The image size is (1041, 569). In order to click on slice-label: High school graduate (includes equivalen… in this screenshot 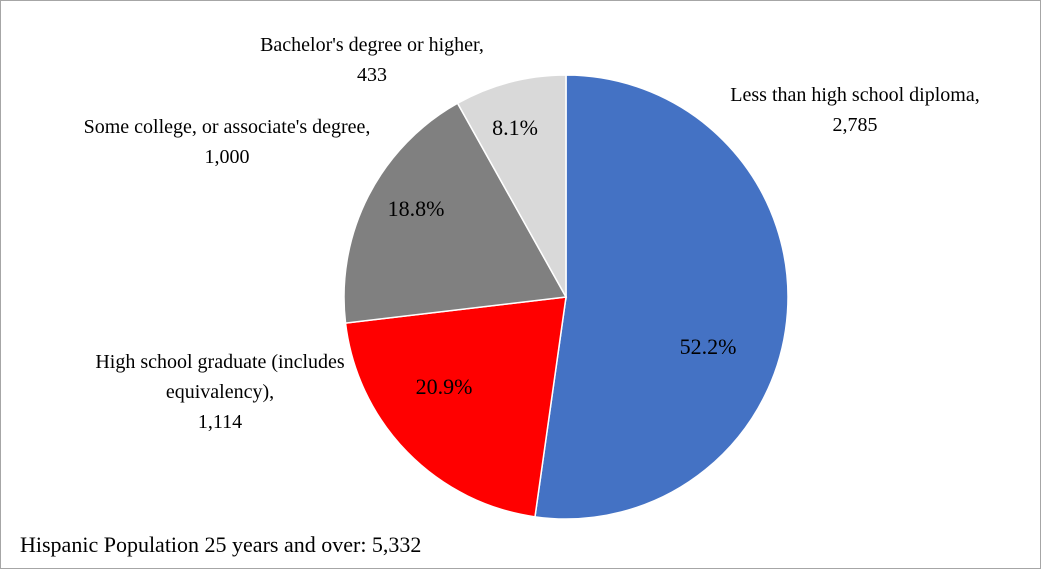, I will do `click(220, 392)`.